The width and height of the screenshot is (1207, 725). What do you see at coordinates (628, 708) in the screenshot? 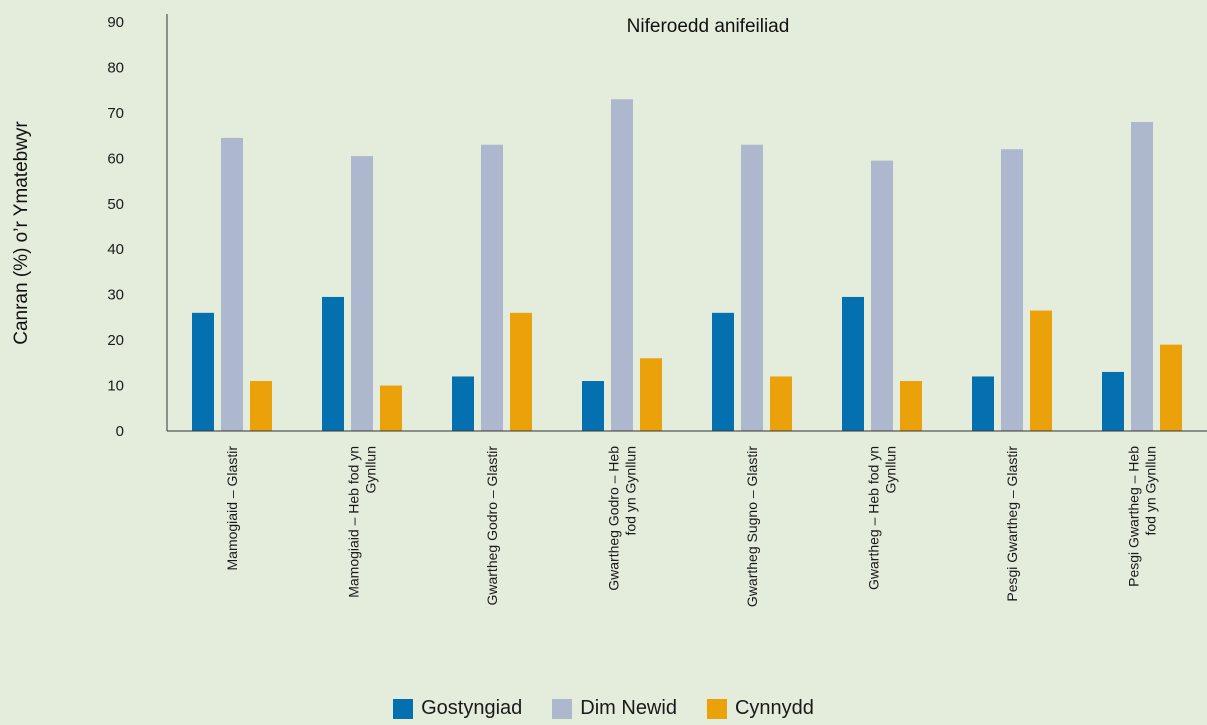
I see `legend-label: Dim Newid` at bounding box center [628, 708].